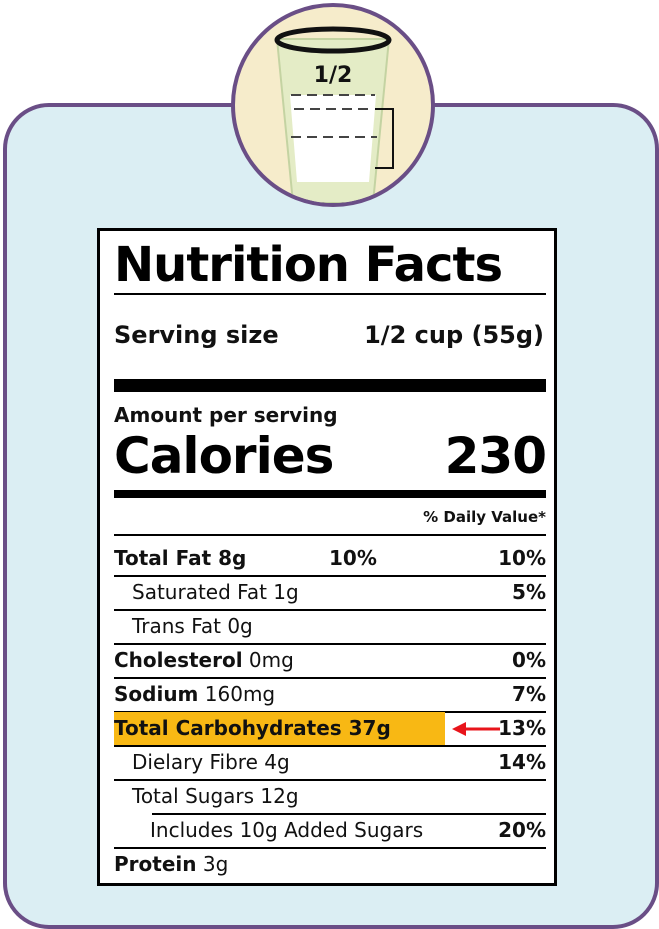 The height and width of the screenshot is (929, 659). Describe the element at coordinates (522, 558) in the screenshot. I see `nutrient-percent: 10%` at that location.